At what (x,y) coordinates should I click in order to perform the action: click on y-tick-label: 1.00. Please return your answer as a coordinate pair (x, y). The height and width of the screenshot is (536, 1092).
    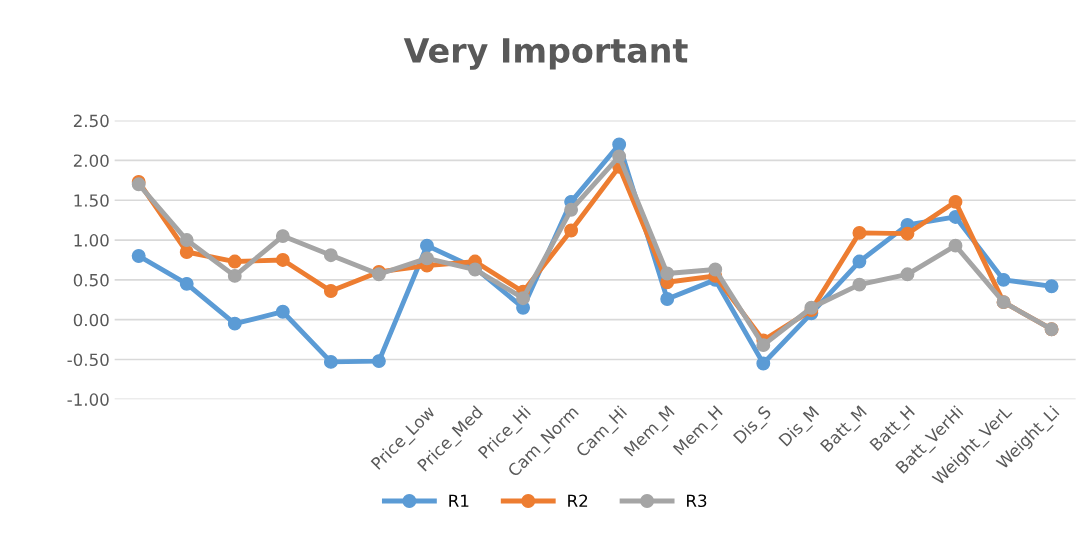
    Looking at the image, I should click on (91, 240).